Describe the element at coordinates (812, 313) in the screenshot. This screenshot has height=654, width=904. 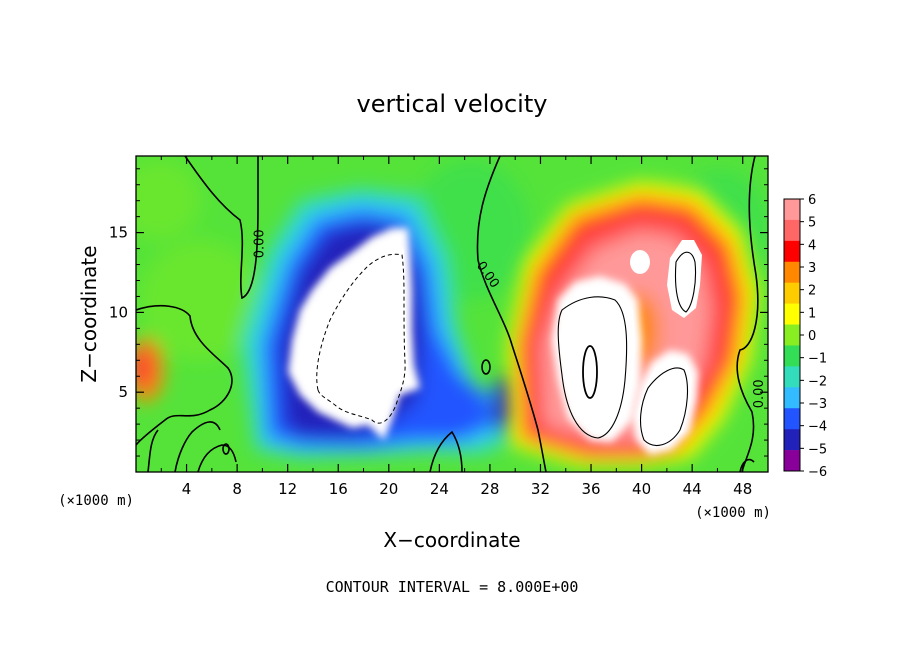
I see `colorbar-label: 1` at that location.